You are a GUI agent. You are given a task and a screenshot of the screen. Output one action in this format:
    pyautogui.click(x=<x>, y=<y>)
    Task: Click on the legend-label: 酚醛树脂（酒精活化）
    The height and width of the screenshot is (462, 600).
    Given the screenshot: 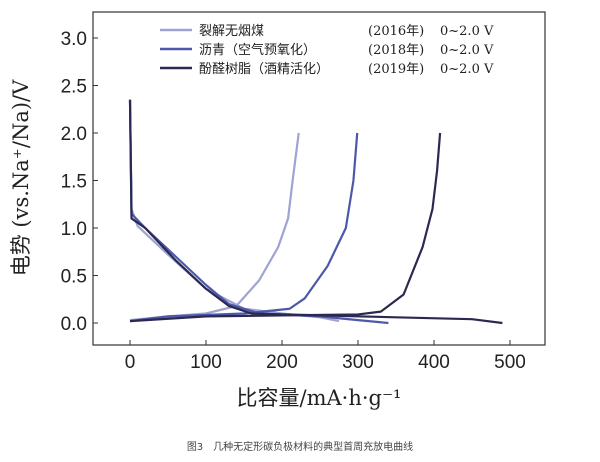 What is the action you would take?
    pyautogui.click(x=264, y=69)
    